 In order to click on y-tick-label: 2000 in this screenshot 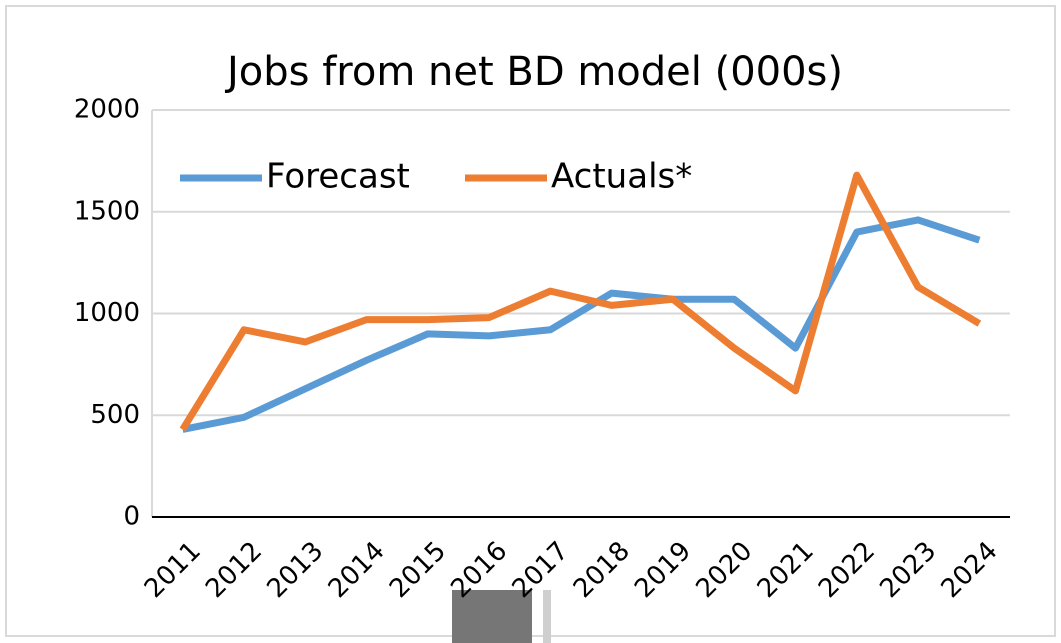, I will do `click(107, 110)`.